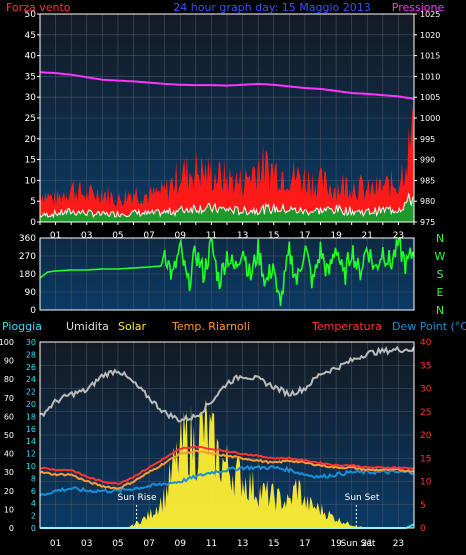  Describe the element at coordinates (425, 459) in the screenshot. I see `temp-y-tick-label: 15` at that location.